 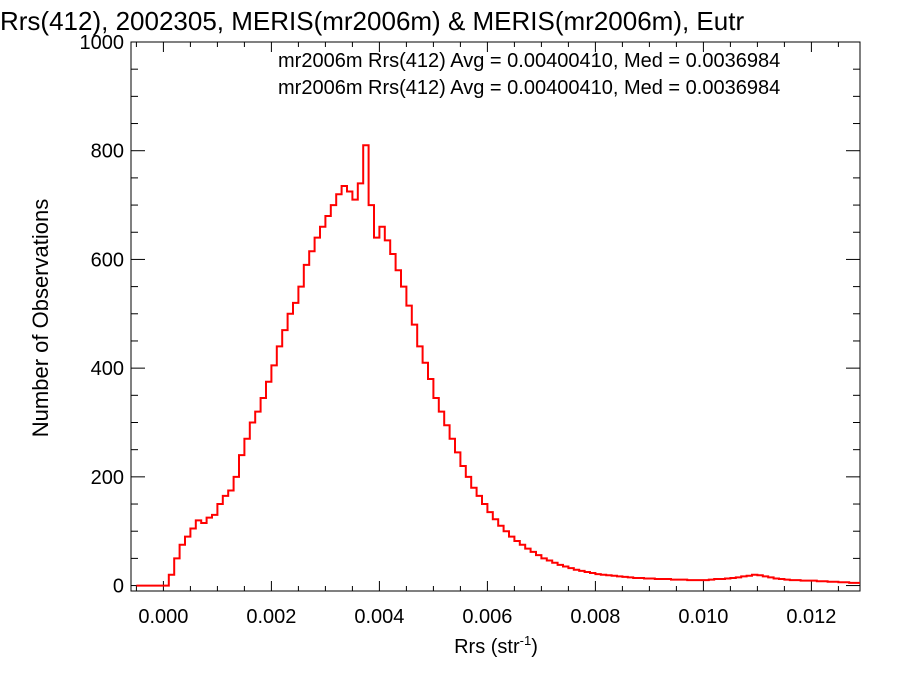 I want to click on x-axis-label: Rrs (str-1), so click(x=496, y=645).